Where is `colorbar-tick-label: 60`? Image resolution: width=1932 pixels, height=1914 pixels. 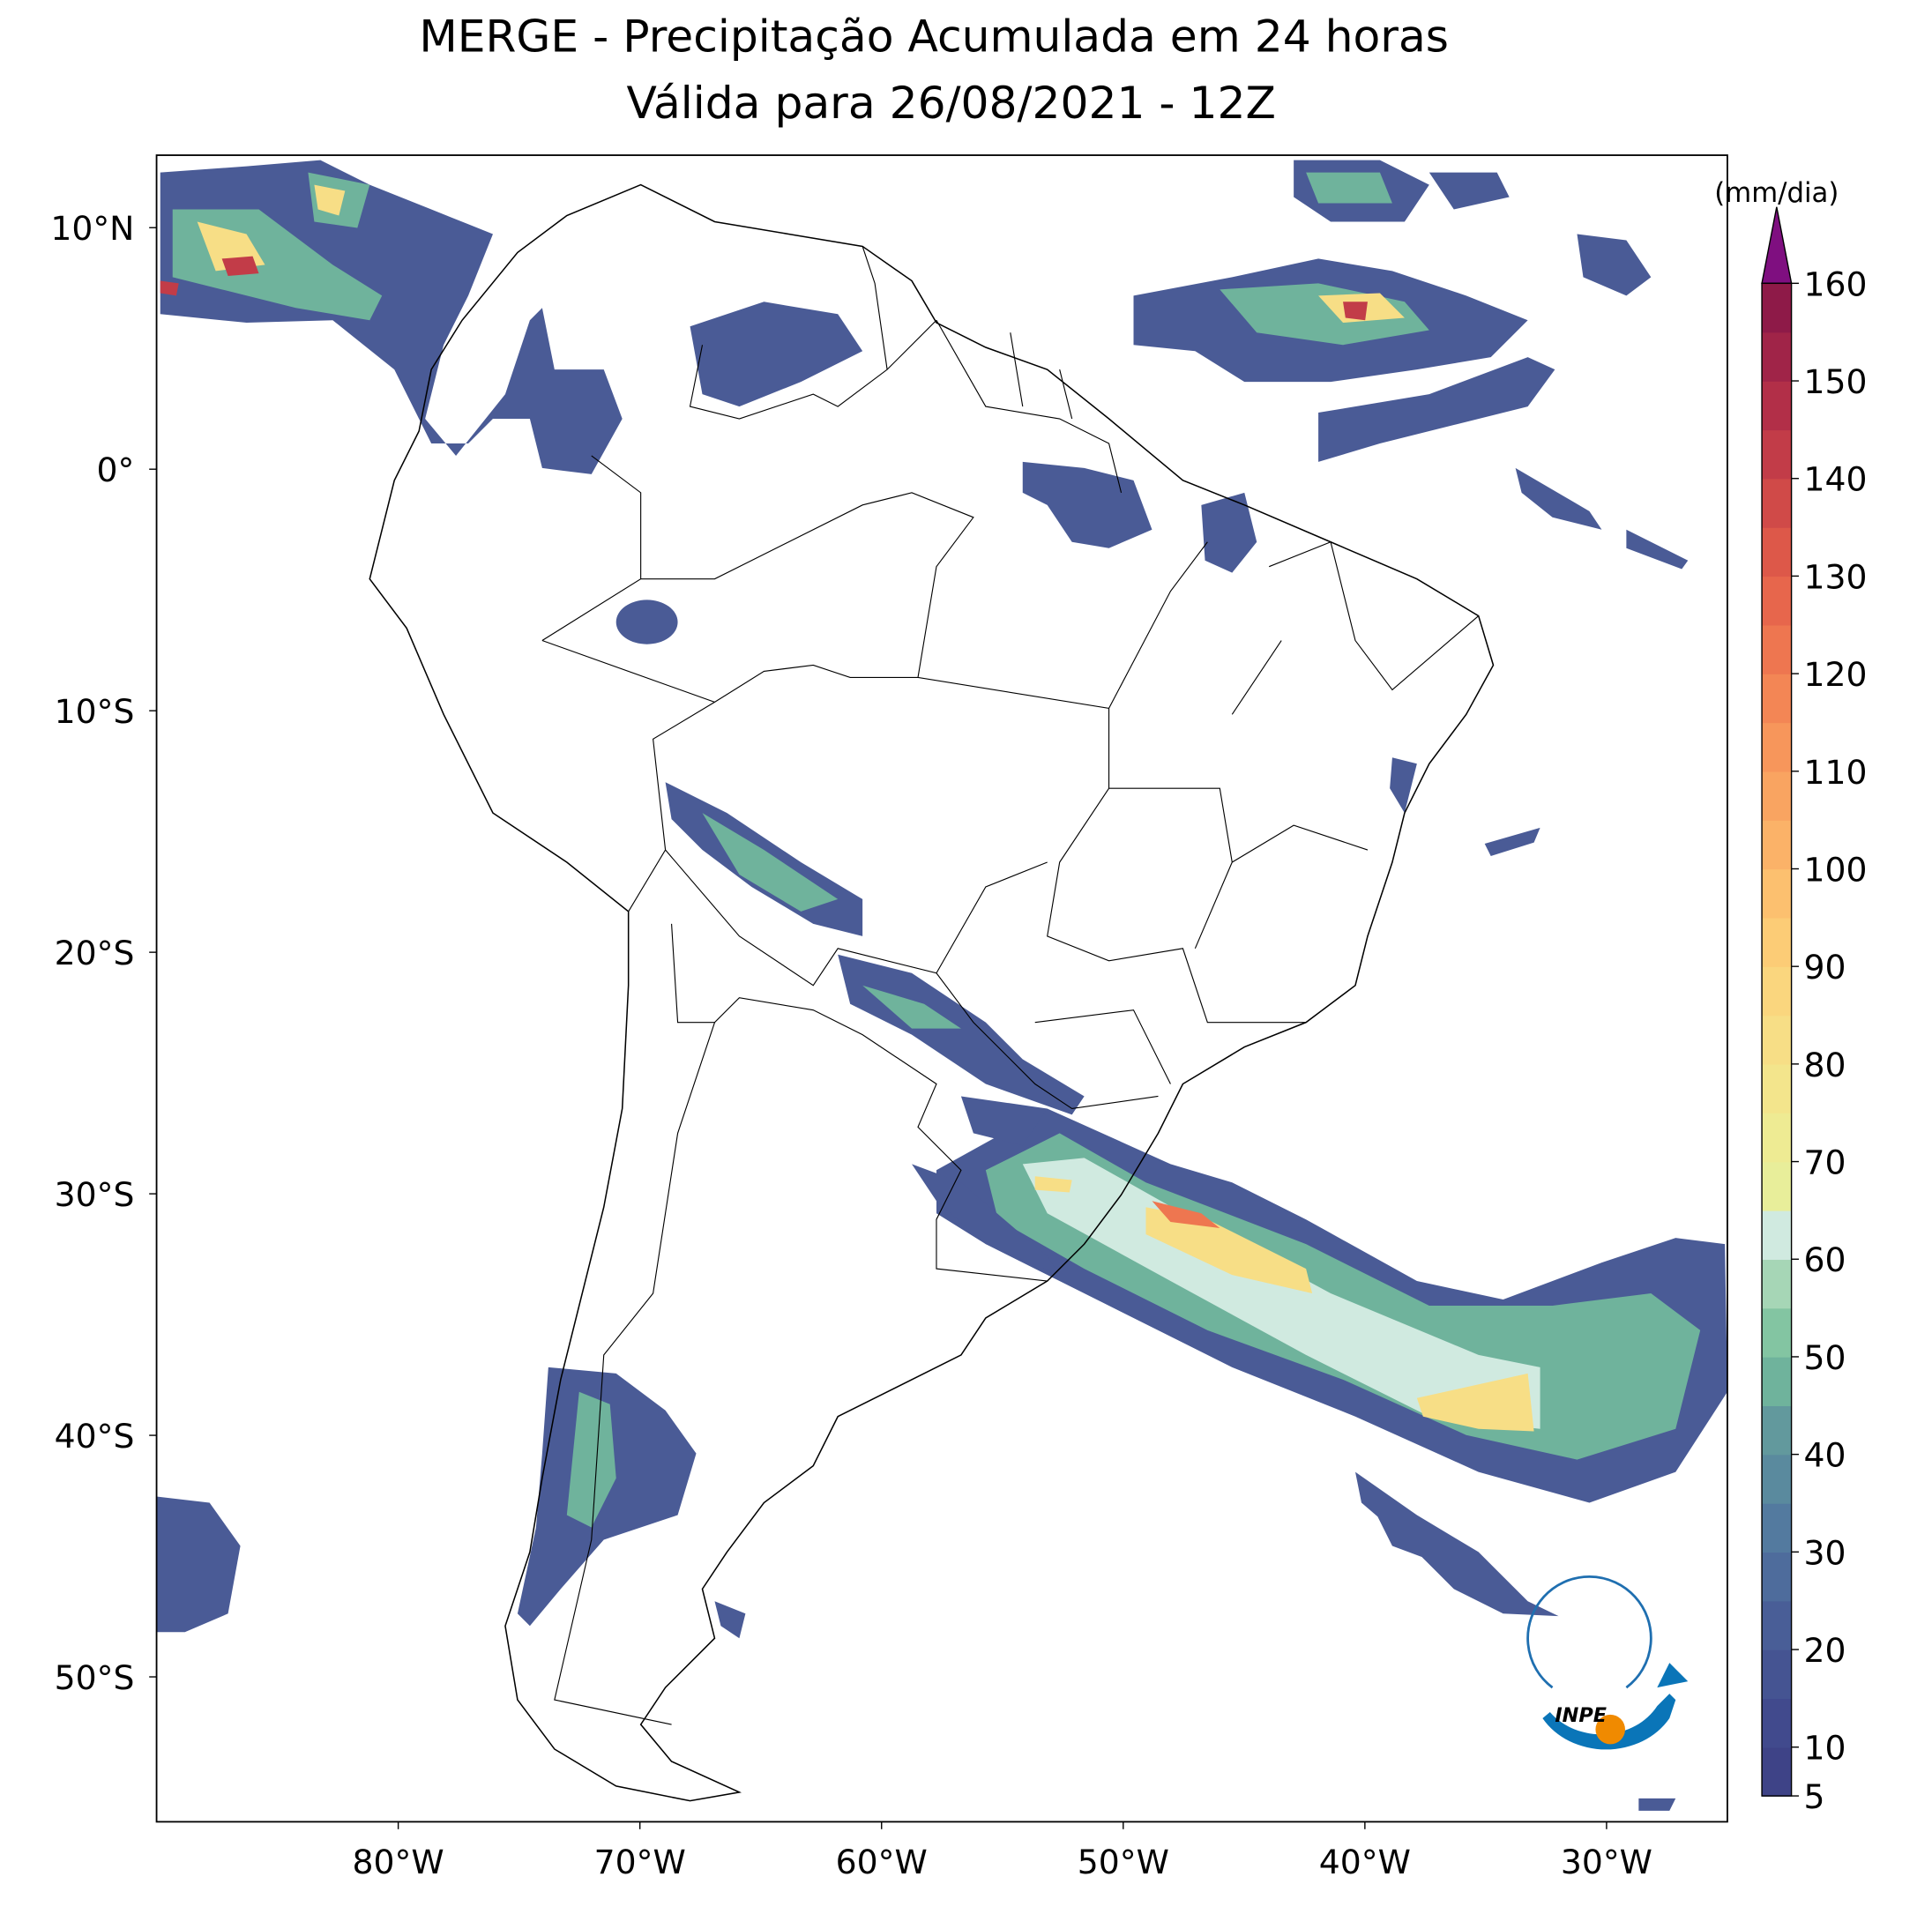
colorbar-tick-label: 60 is located at coordinates (1825, 1259).